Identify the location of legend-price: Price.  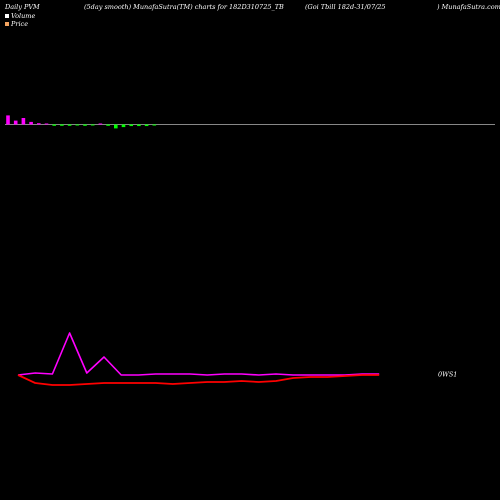
(16, 24).